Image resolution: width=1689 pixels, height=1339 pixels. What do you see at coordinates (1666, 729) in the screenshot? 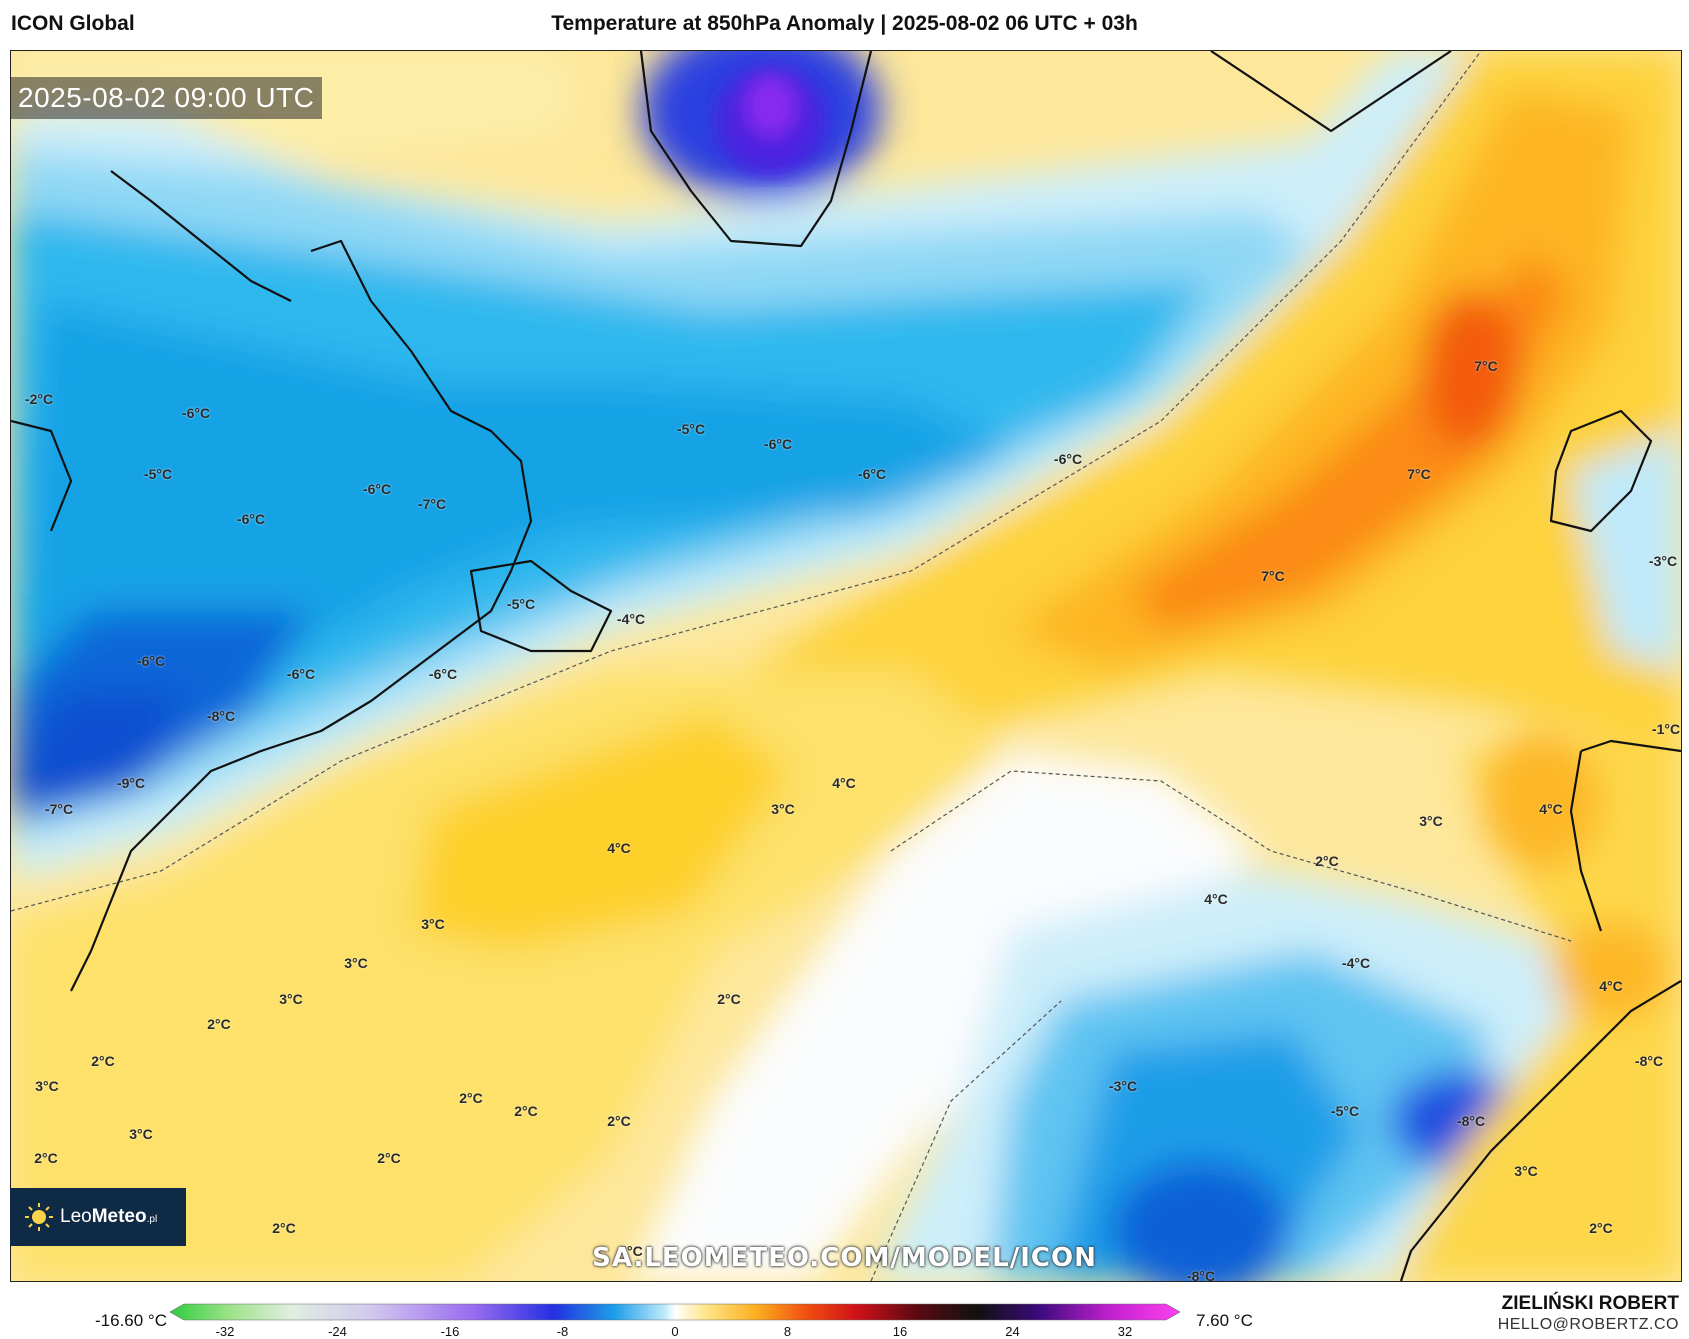
I see `contour-label: -1°C` at bounding box center [1666, 729].